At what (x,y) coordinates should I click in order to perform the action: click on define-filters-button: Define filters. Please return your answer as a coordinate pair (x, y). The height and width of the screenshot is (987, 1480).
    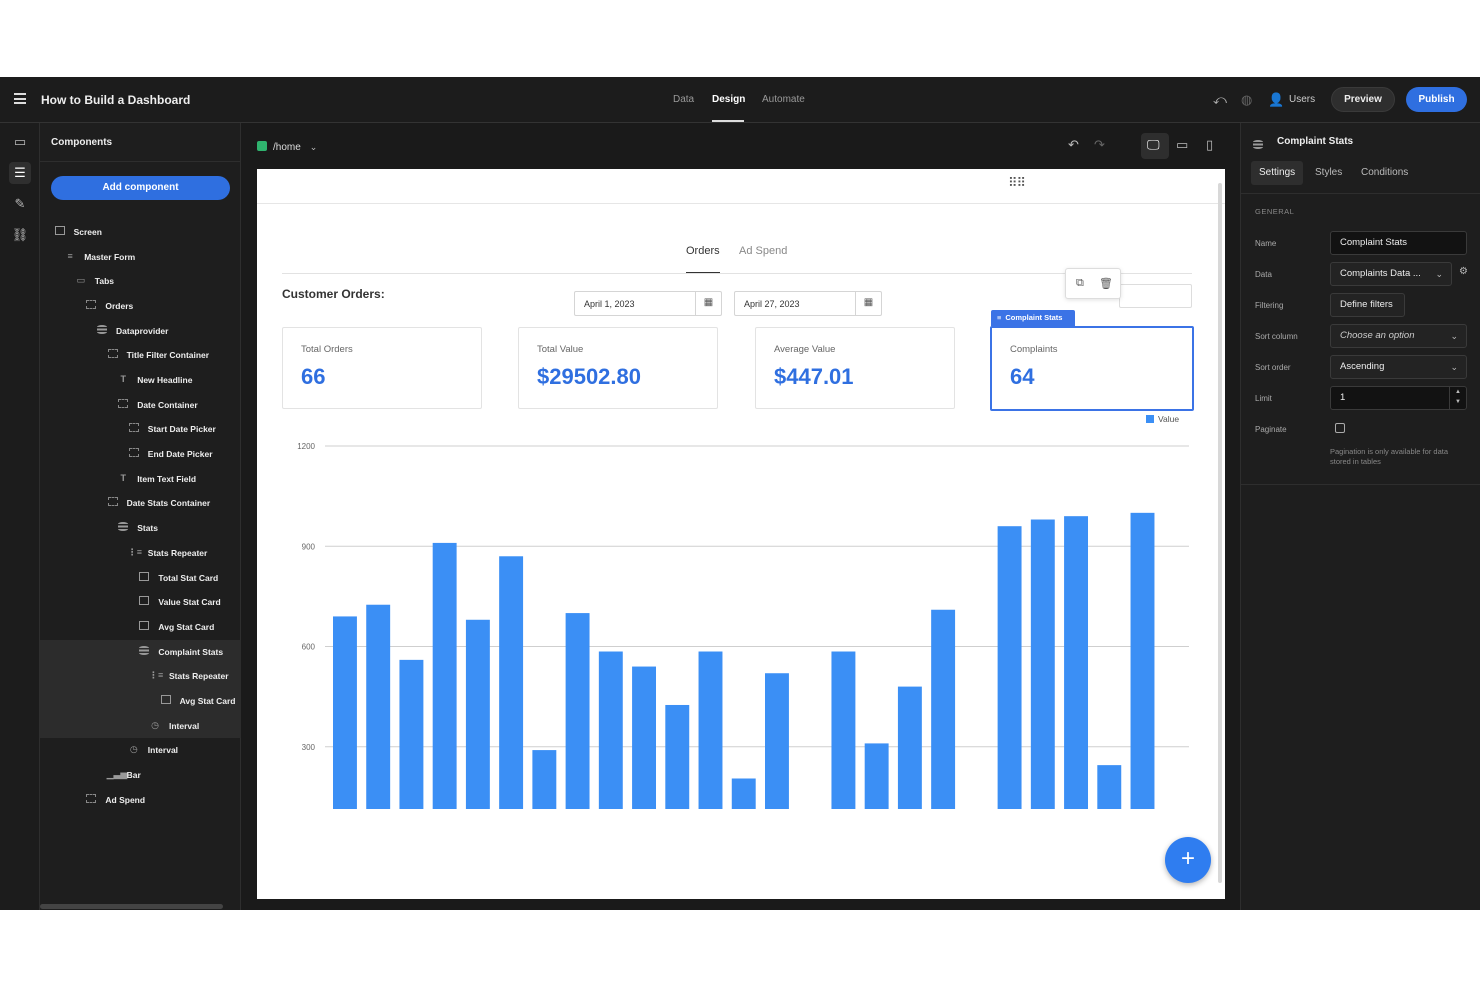
    Looking at the image, I should click on (1367, 305).